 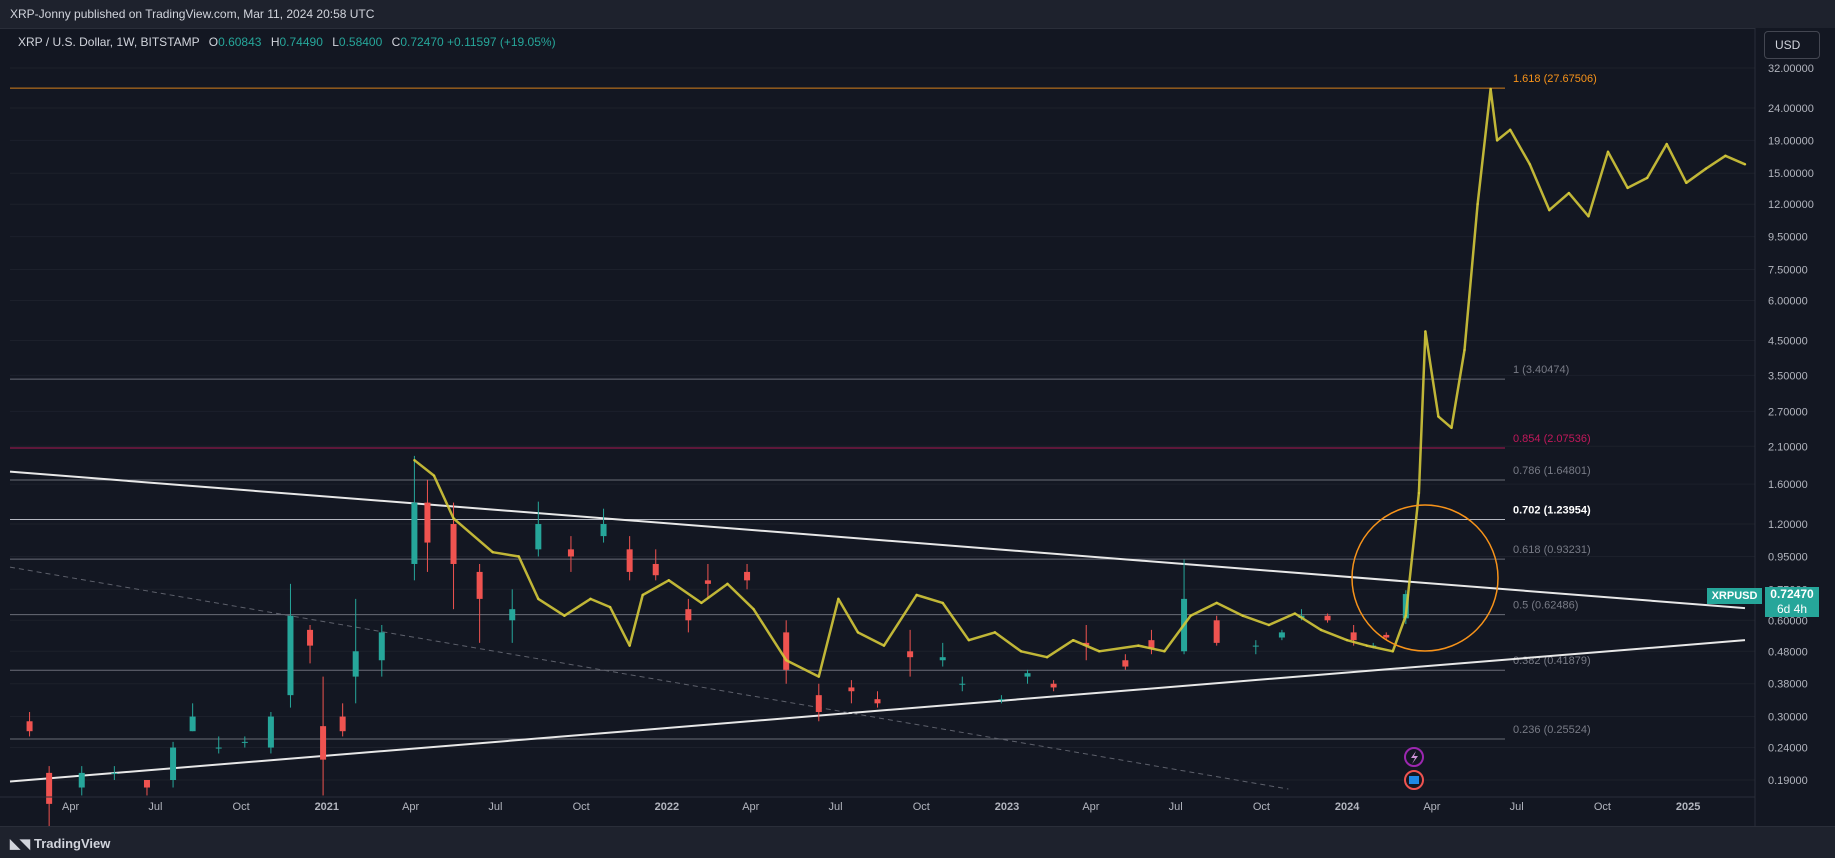 What do you see at coordinates (1788, 238) in the screenshot?
I see `price-tick-label: 9.50000` at bounding box center [1788, 238].